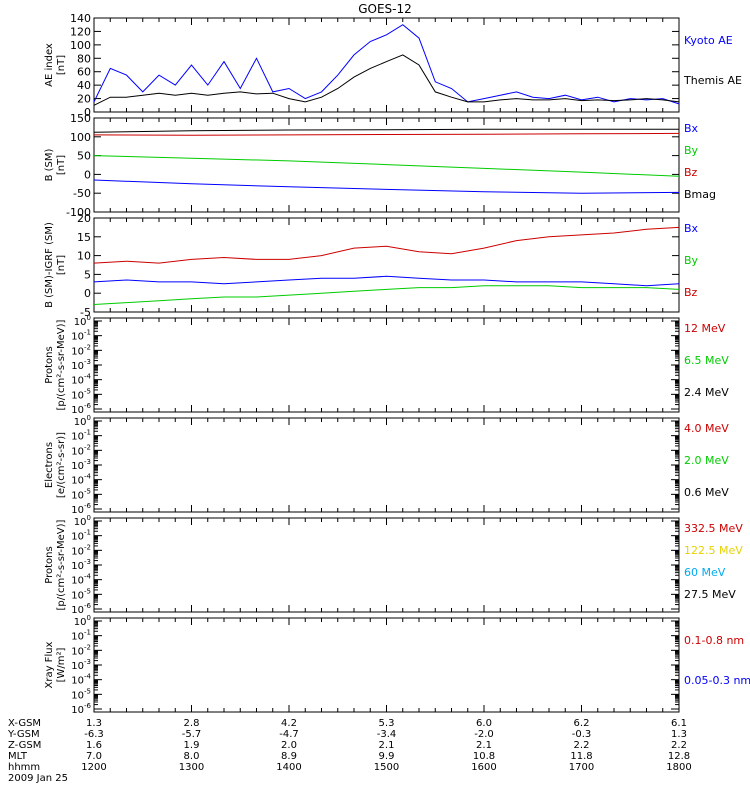  What do you see at coordinates (717, 680) in the screenshot?
I see `legend-entry-0-05-0-3-nm: 0.05-0.3 nm` at bounding box center [717, 680].